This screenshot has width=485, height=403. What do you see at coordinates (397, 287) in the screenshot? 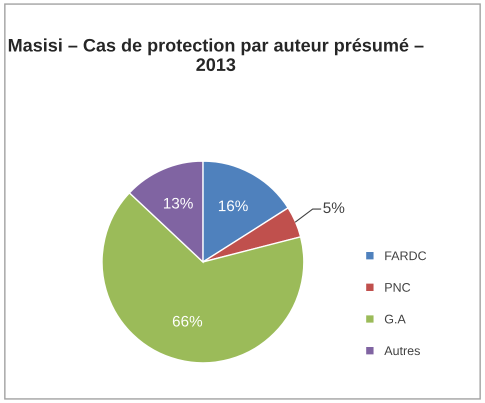
I see `legend-label: PNC` at bounding box center [397, 287].